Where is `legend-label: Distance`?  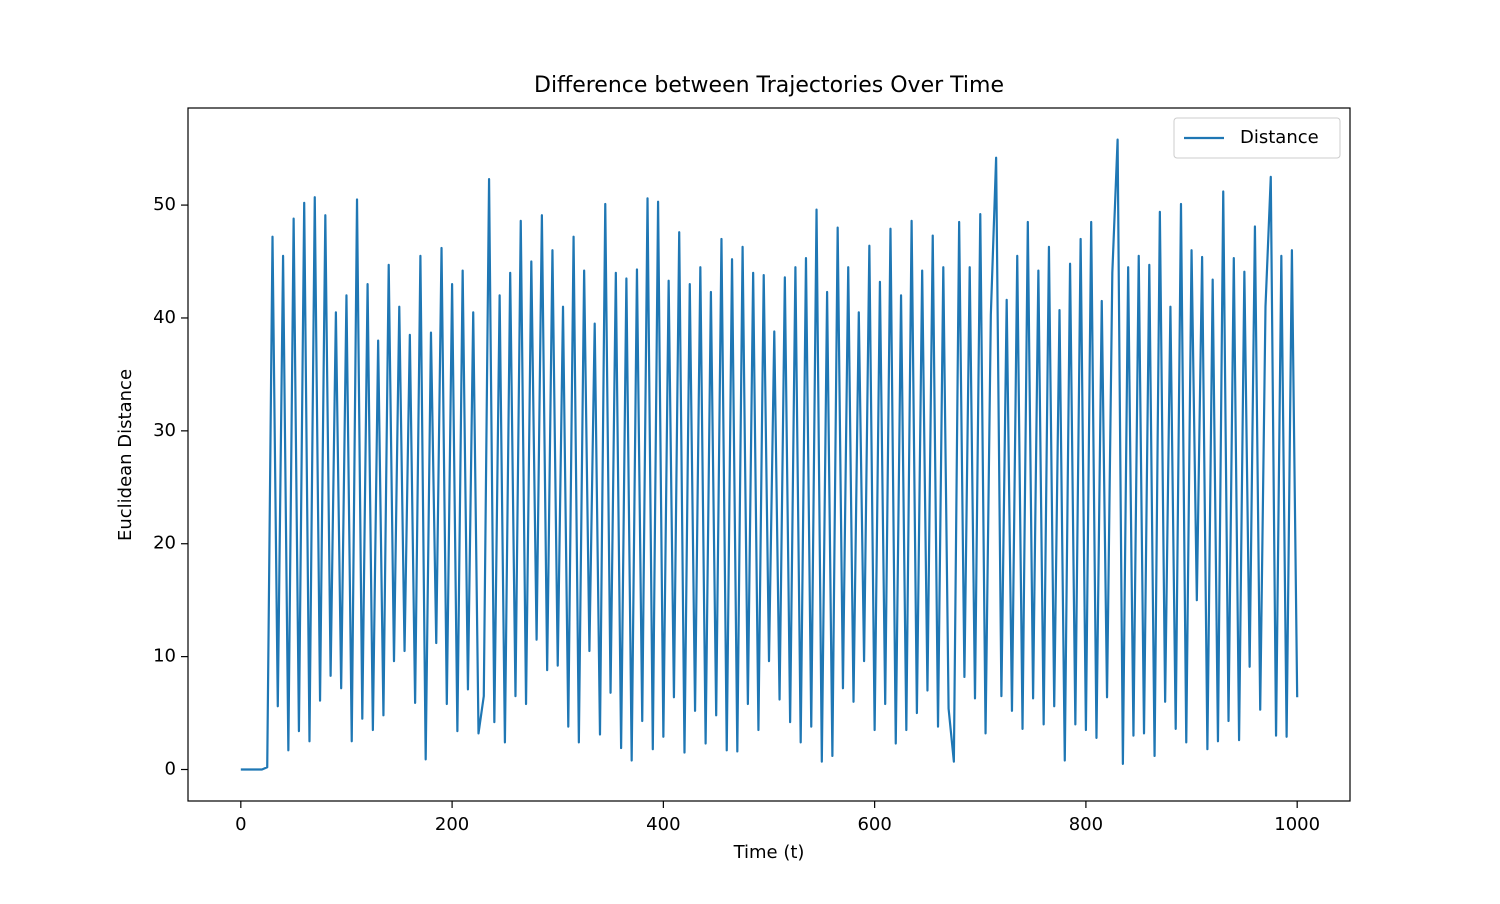 legend-label: Distance is located at coordinates (1279, 137).